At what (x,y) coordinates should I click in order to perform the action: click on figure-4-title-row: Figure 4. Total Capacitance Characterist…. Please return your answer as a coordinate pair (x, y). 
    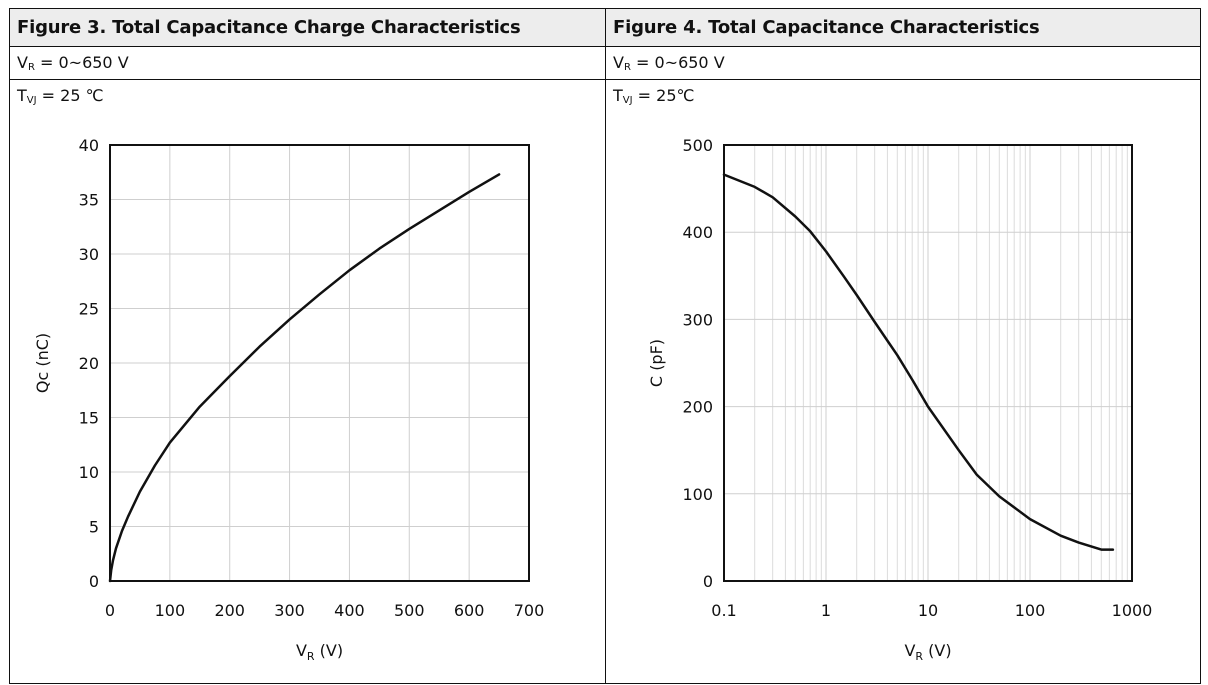
    Looking at the image, I should click on (903, 28).